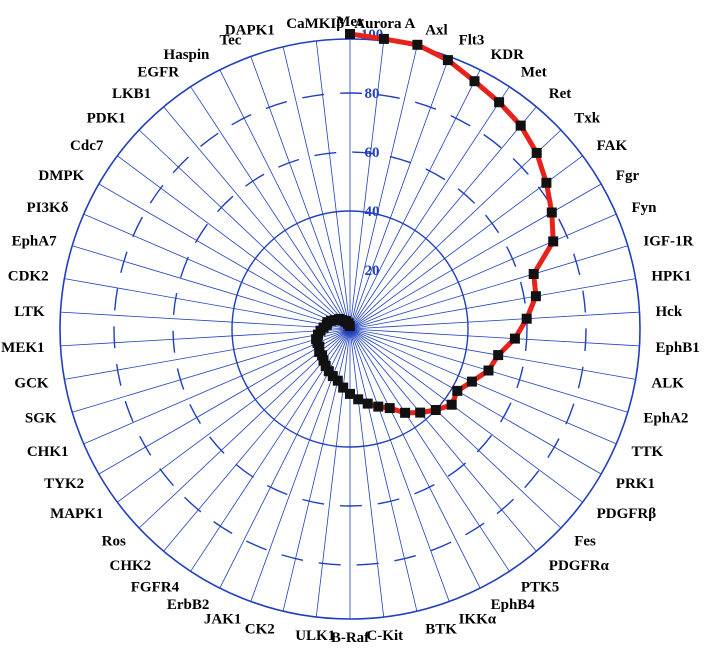 The height and width of the screenshot is (663, 708). What do you see at coordinates (230, 41) in the screenshot?
I see `category-label-51: Tec` at bounding box center [230, 41].